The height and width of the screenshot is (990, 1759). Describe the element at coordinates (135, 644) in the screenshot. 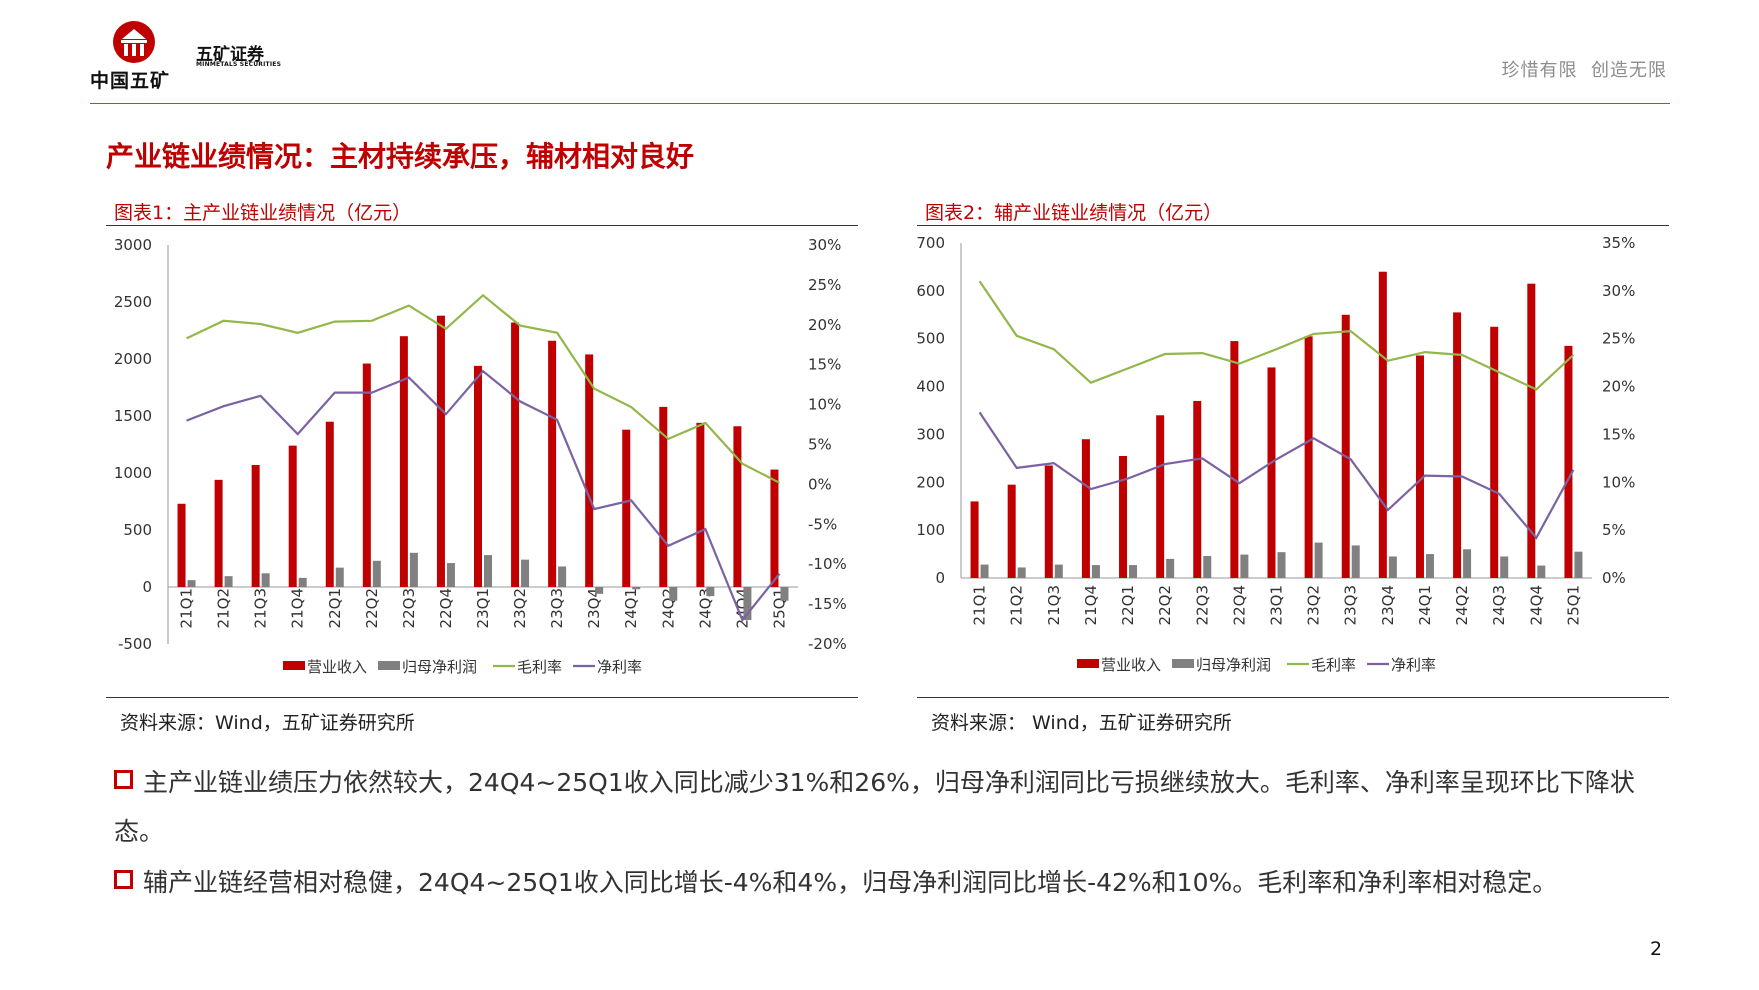

I see `y-tick-label: -500` at that location.